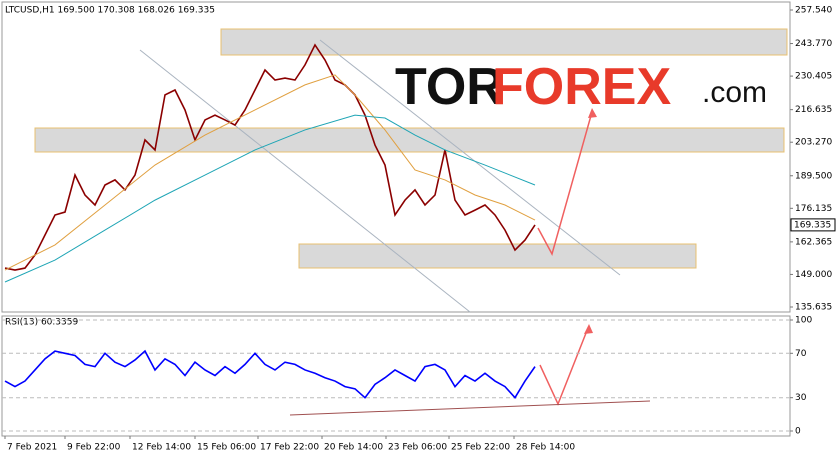 Image resolution: width=838 pixels, height=458 pixels. What do you see at coordinates (734, 92) in the screenshot?
I see `logo-com: .com` at bounding box center [734, 92].